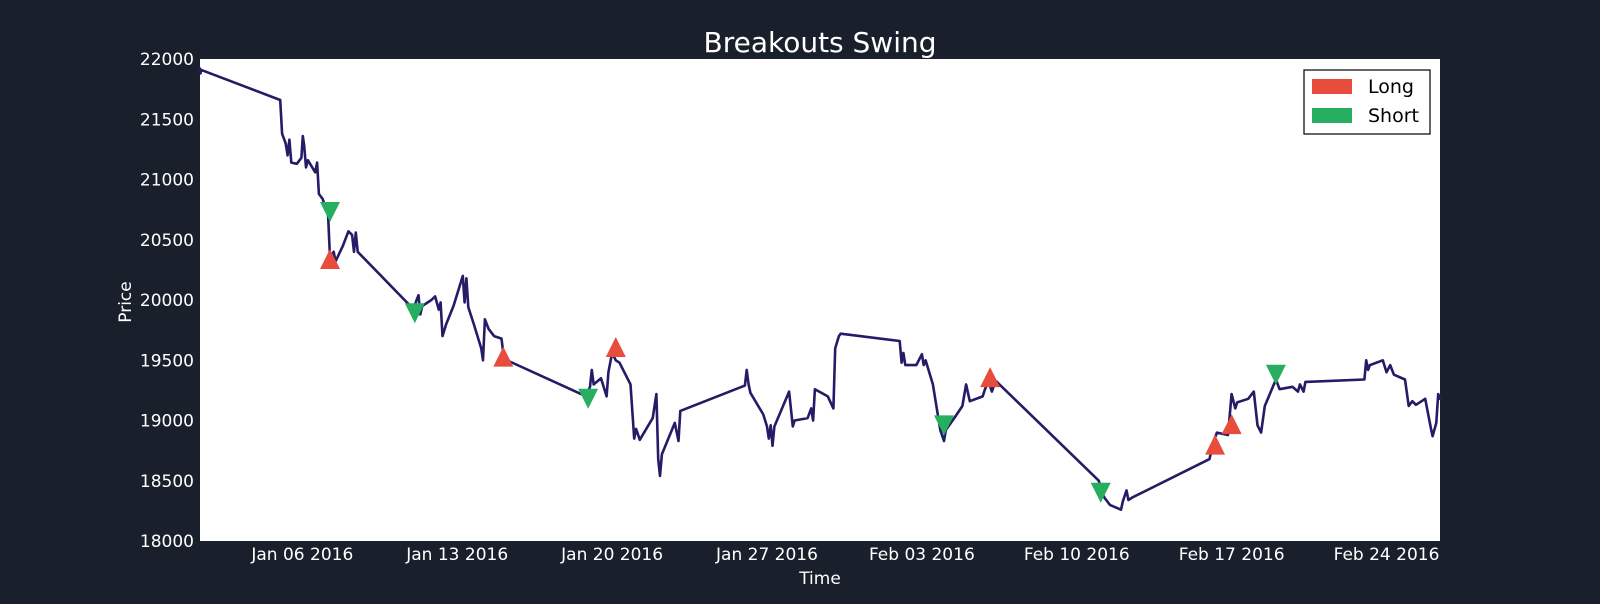 The height and width of the screenshot is (604, 1600). Describe the element at coordinates (1367, 102) in the screenshot. I see `legend: Long Short` at that location.